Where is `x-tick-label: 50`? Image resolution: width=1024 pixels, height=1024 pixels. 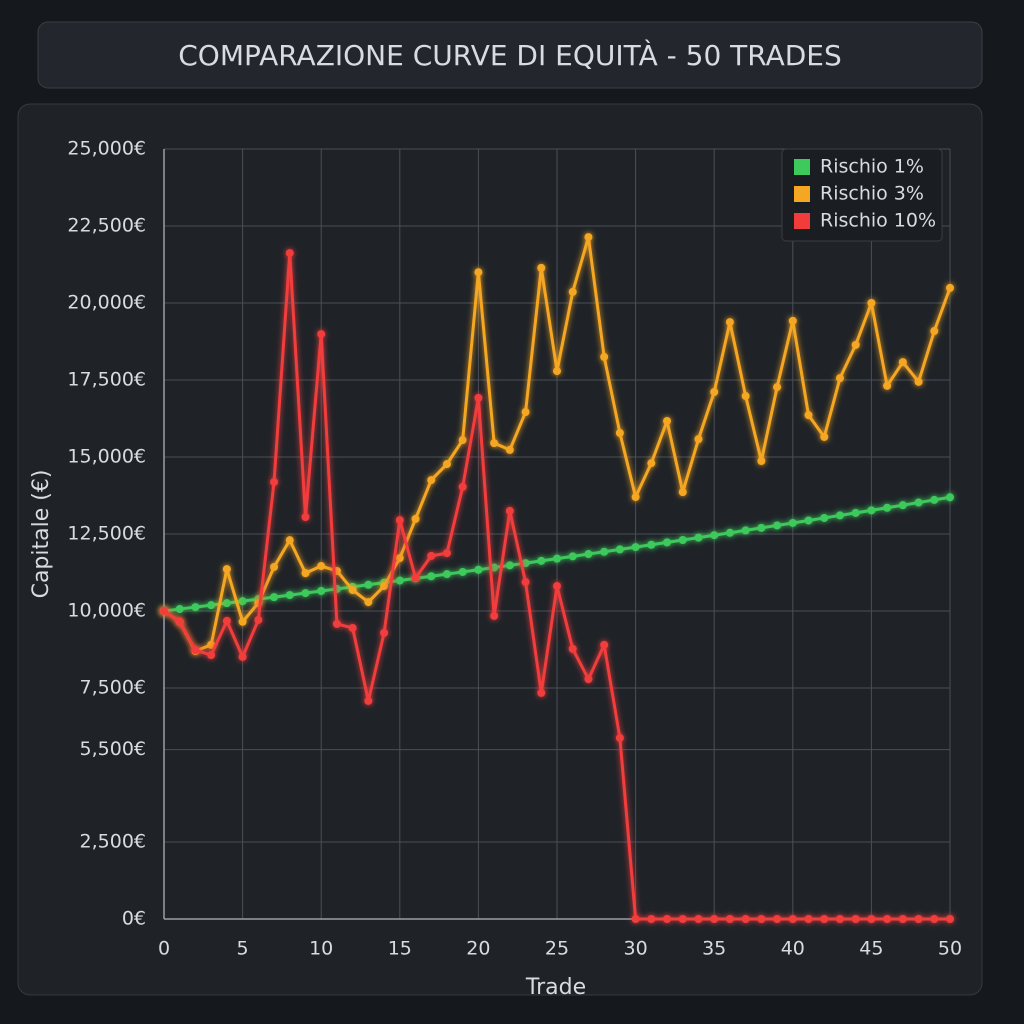
x-tick-label: 50 is located at coordinates (950, 949).